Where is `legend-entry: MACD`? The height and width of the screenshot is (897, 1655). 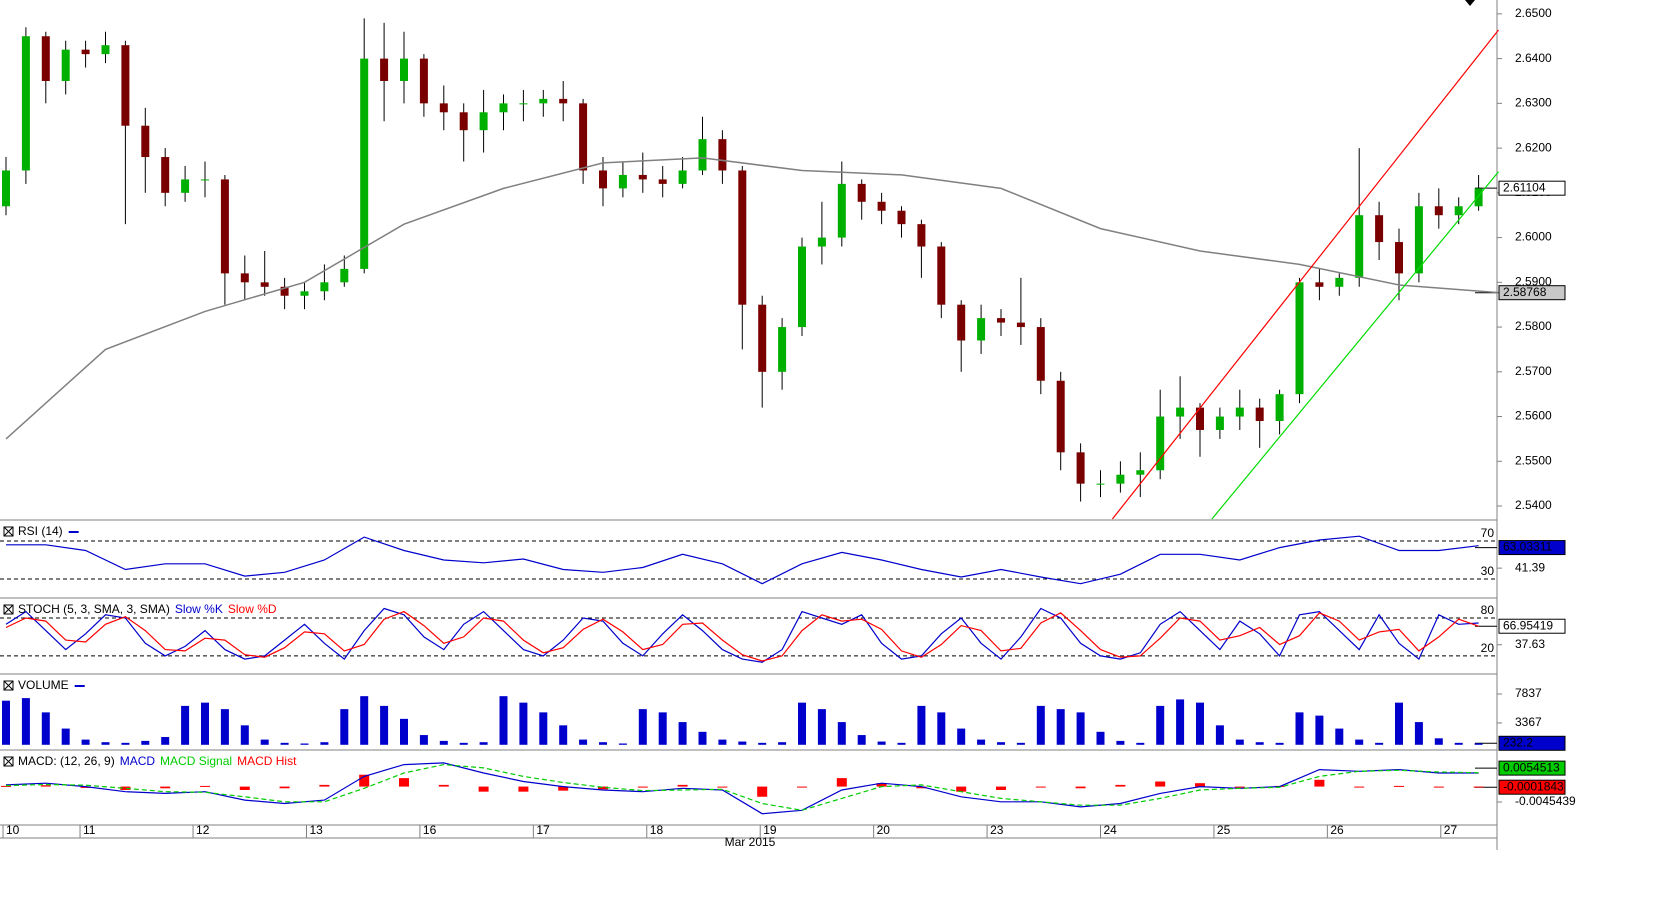 legend-entry: MACD is located at coordinates (138, 761).